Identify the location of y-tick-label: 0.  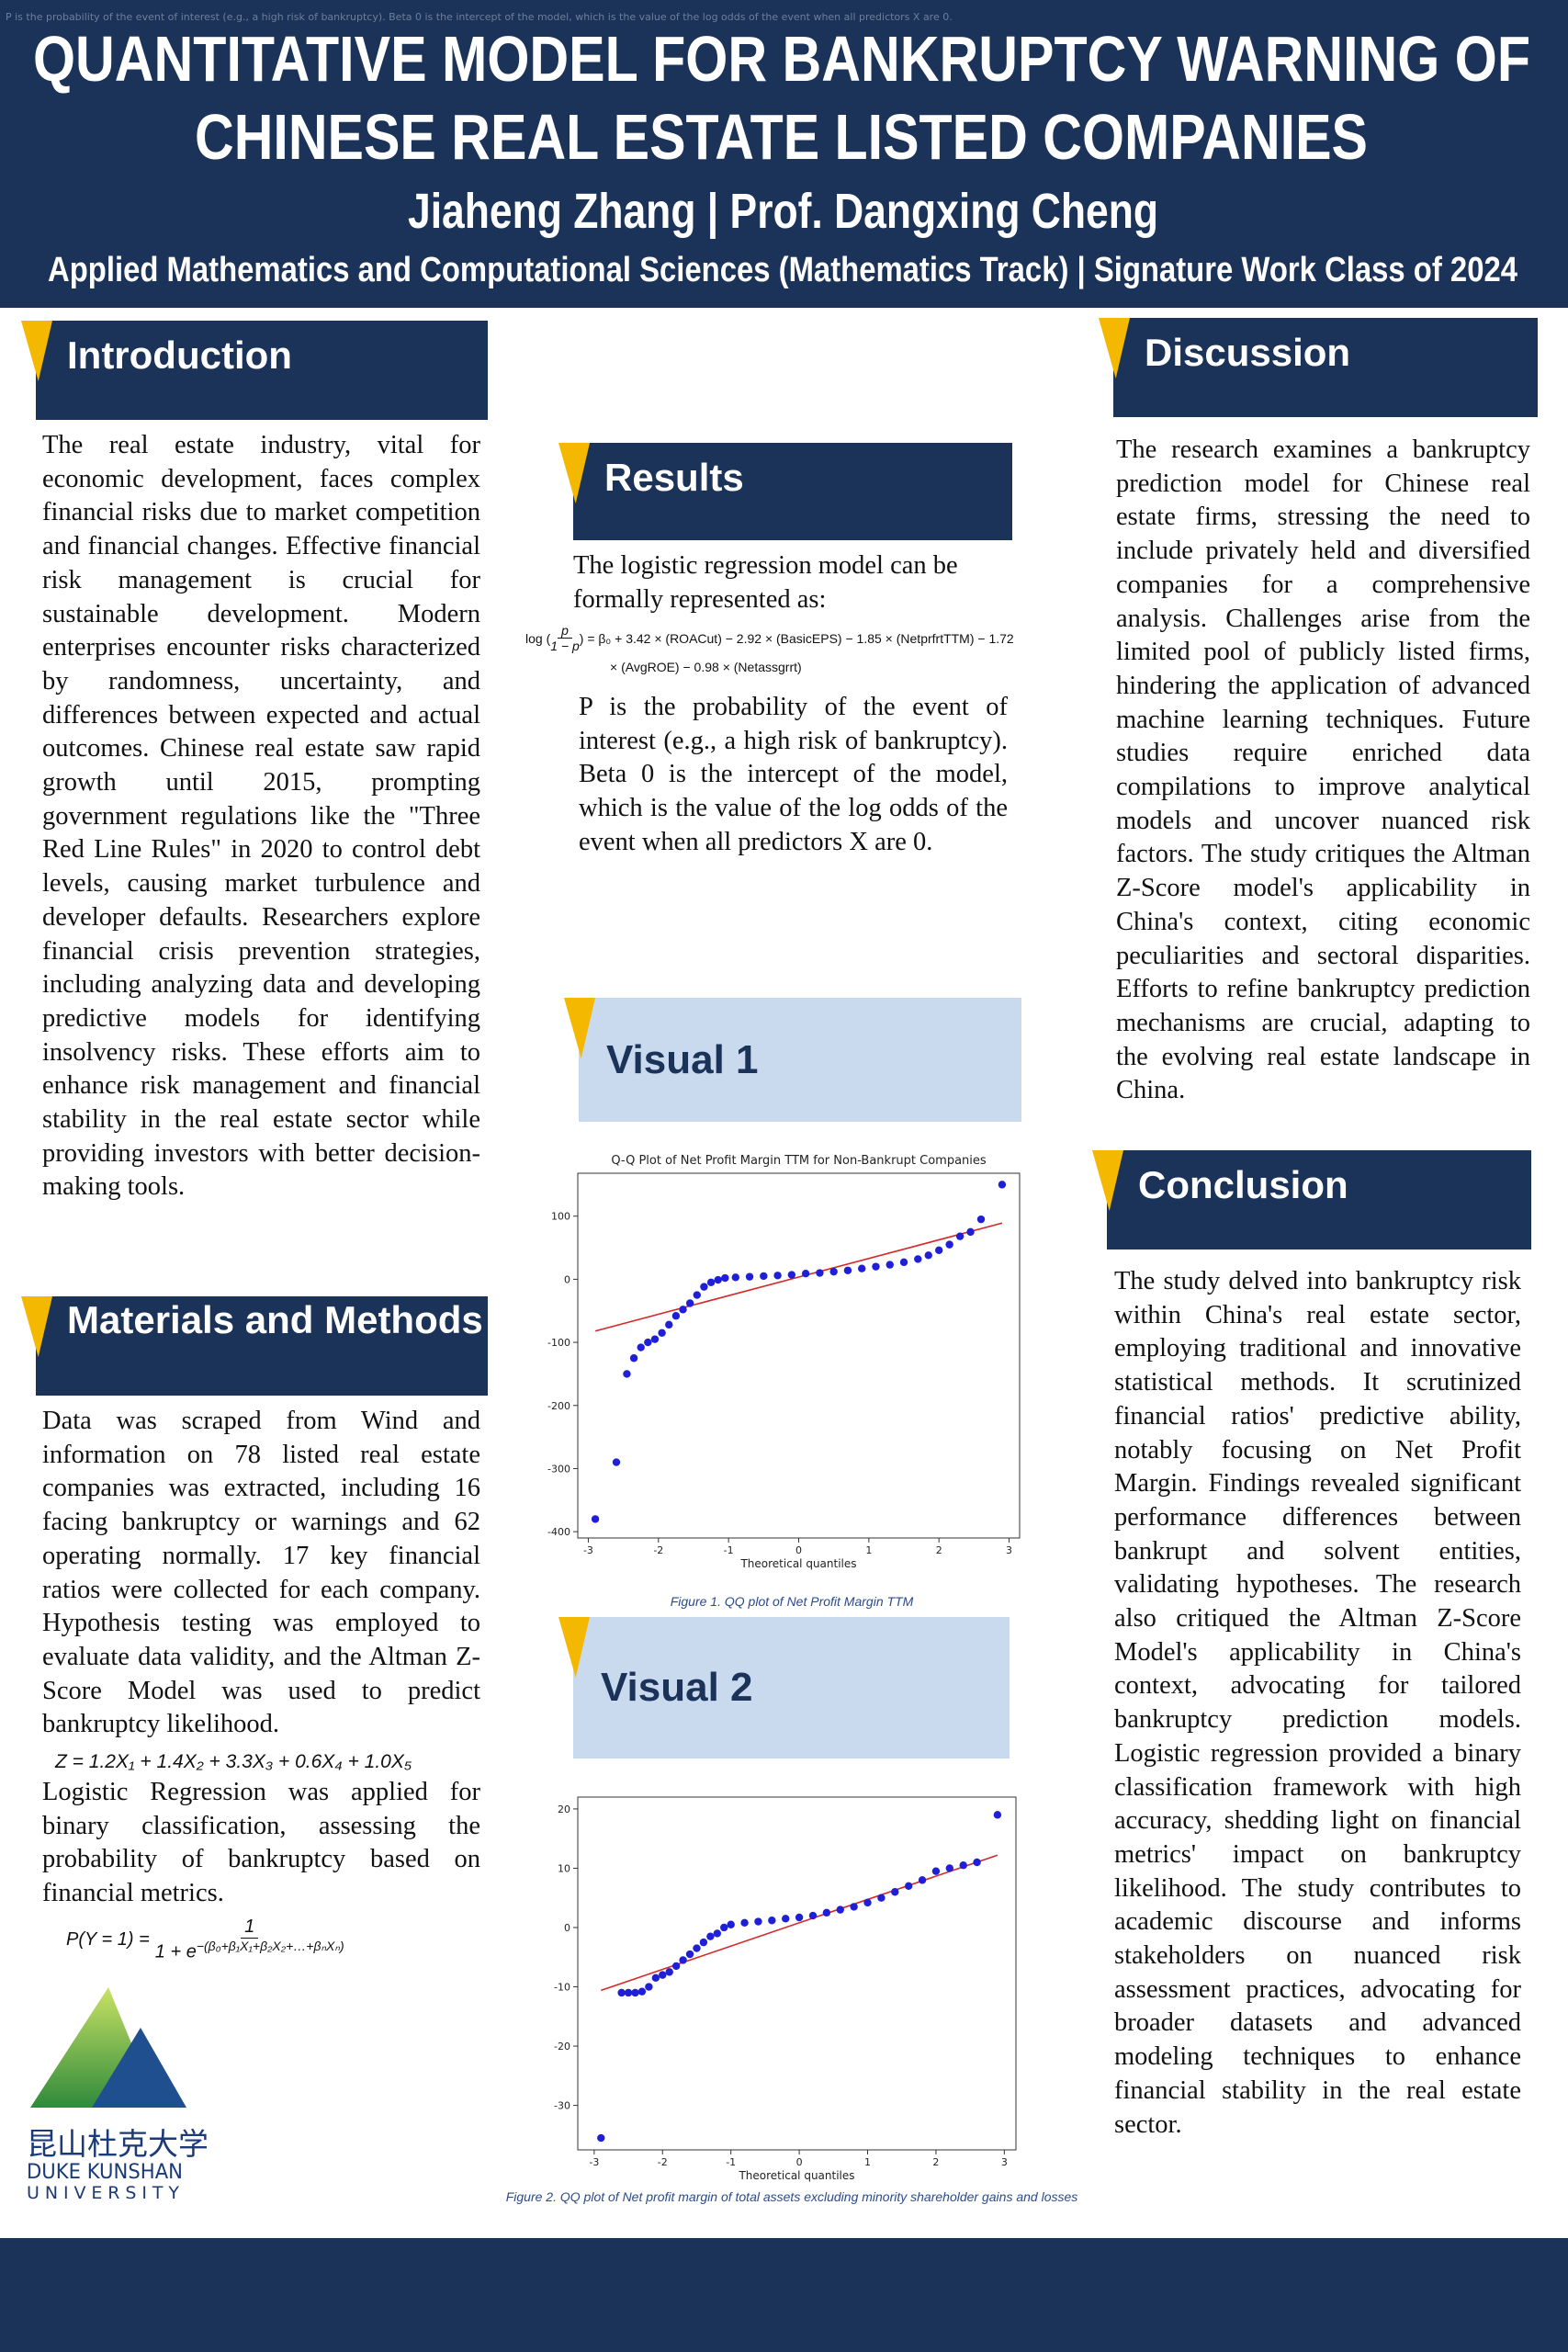
(567, 1928).